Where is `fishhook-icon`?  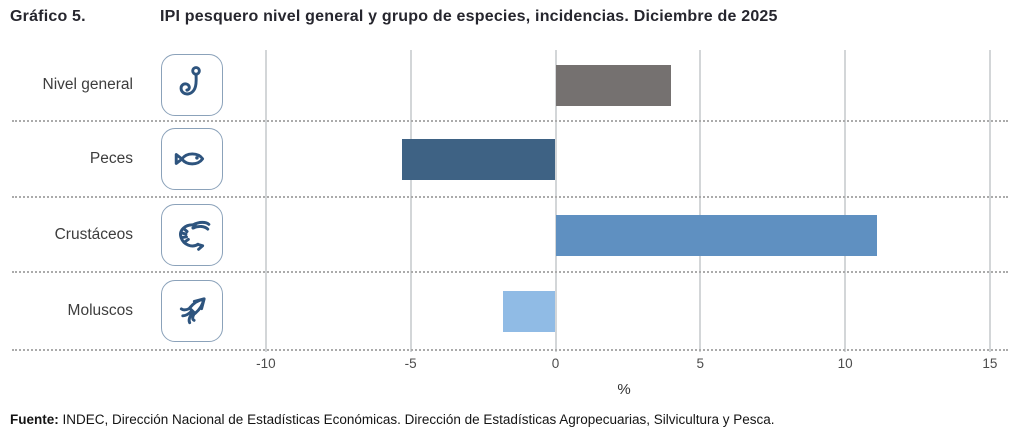 fishhook-icon is located at coordinates (190, 81).